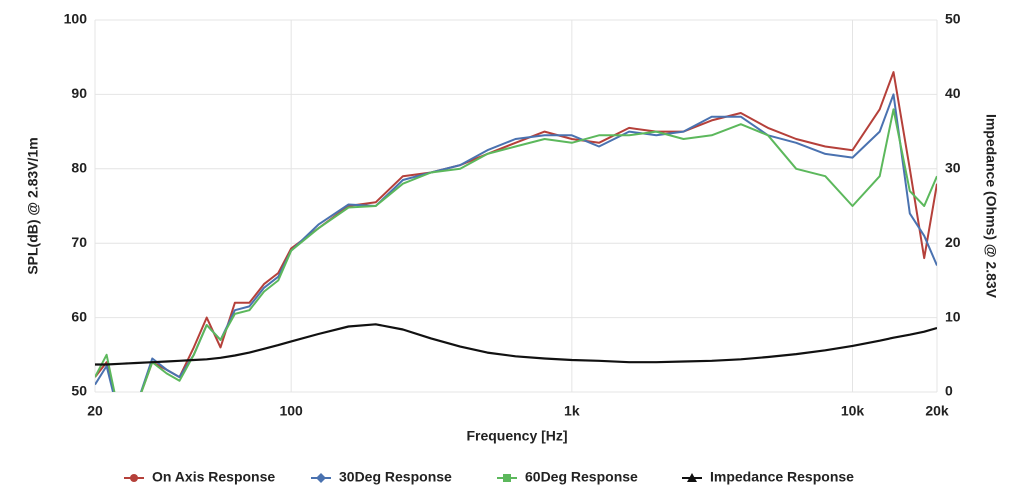 Image resolution: width=1024 pixels, height=500 pixels. I want to click on x-tick-label: 1k, so click(572, 411).